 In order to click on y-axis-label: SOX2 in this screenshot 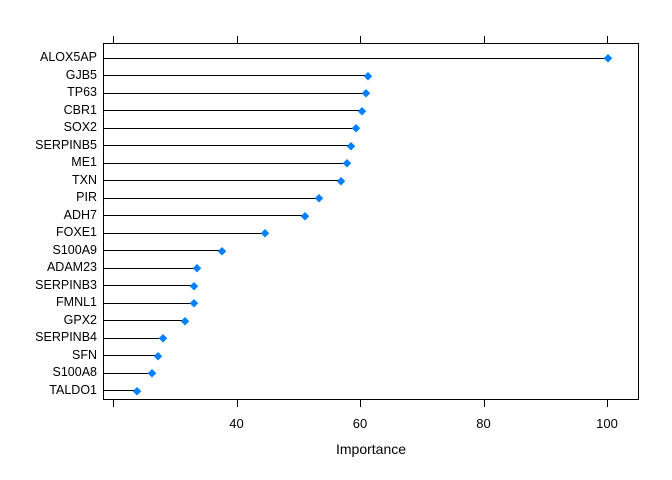, I will do `click(80, 127)`.